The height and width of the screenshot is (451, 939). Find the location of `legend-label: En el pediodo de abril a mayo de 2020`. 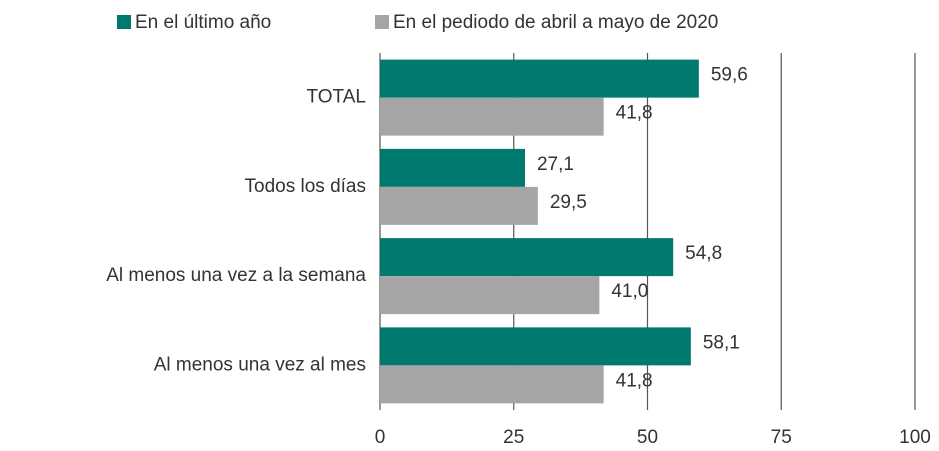

legend-label: En el pediodo de abril a mayo de 2020 is located at coordinates (555, 22).